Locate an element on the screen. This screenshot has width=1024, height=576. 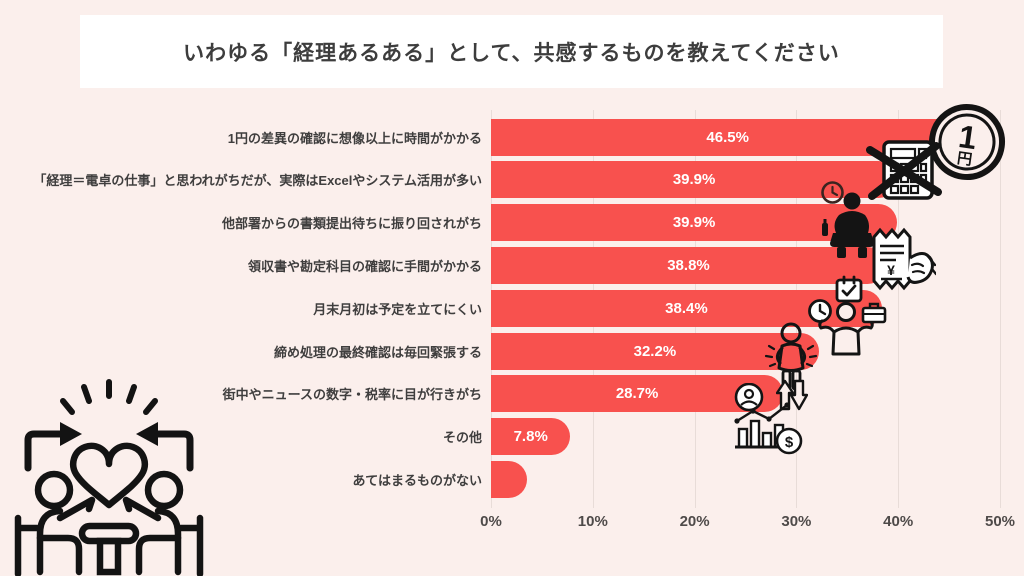
bar-row: 1円の差異の確認に想像以上に時間がかかる 46.5% is located at coordinates (505, 137).